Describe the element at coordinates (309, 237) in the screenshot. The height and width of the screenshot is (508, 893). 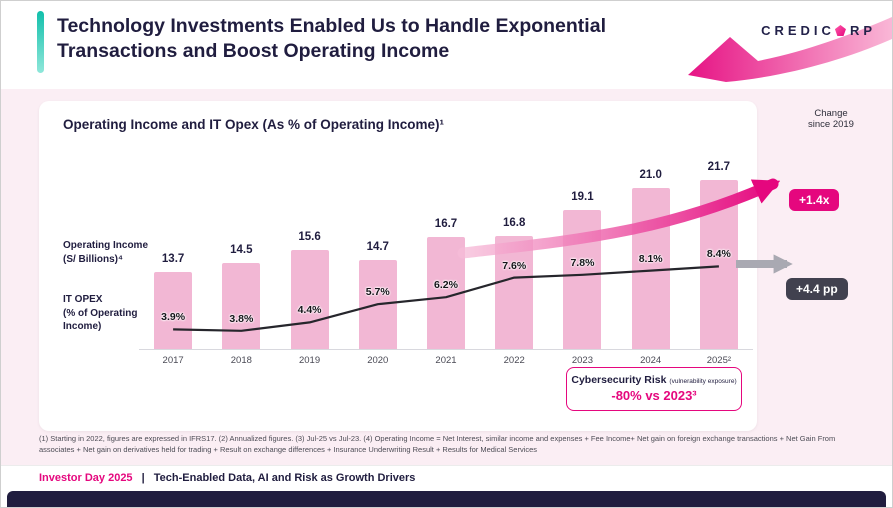
I see `bar-value-label: 15.6` at that location.